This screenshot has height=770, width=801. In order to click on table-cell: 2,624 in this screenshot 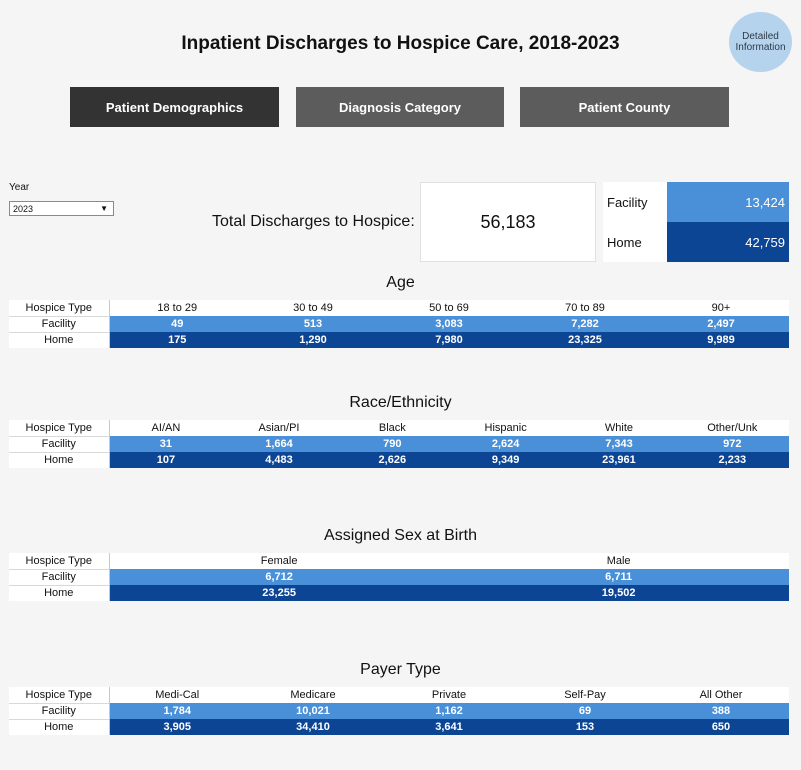, I will do `click(505, 444)`.